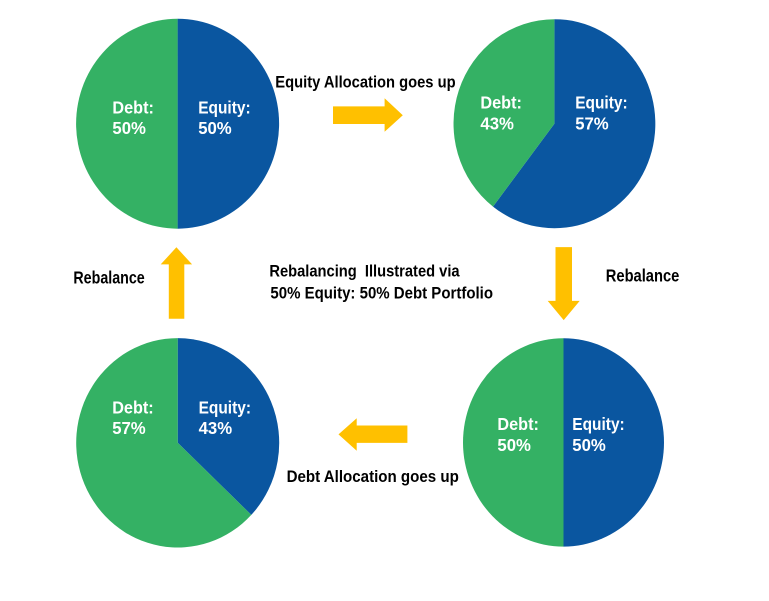  What do you see at coordinates (365, 81) in the screenshot?
I see `svg-text: Equity Allocation goes up` at bounding box center [365, 81].